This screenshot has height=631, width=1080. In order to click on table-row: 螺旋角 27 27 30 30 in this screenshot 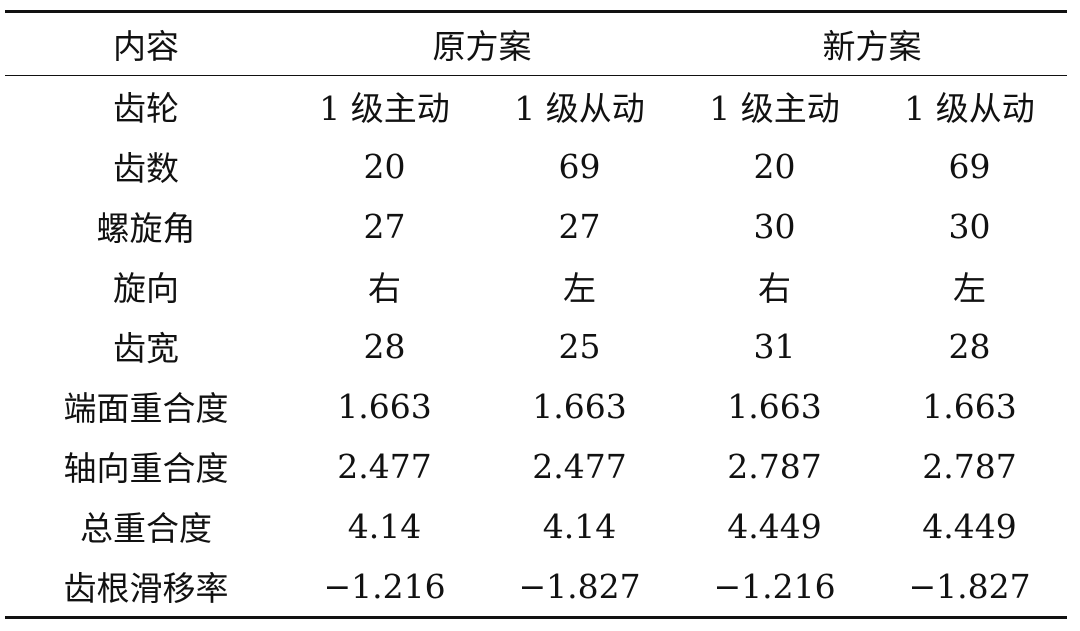, I will do `click(536, 226)`.